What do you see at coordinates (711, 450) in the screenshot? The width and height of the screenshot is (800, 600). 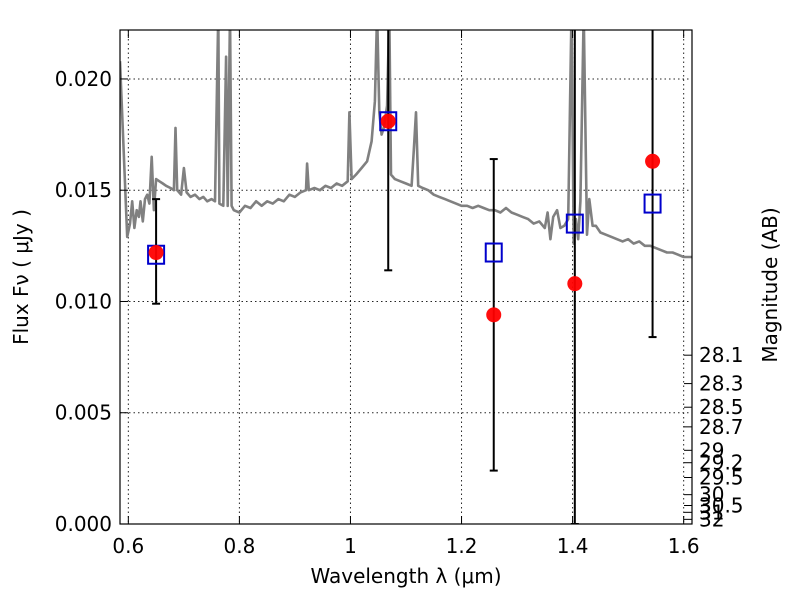 I see `mag-tick-label: 29` at bounding box center [711, 450].